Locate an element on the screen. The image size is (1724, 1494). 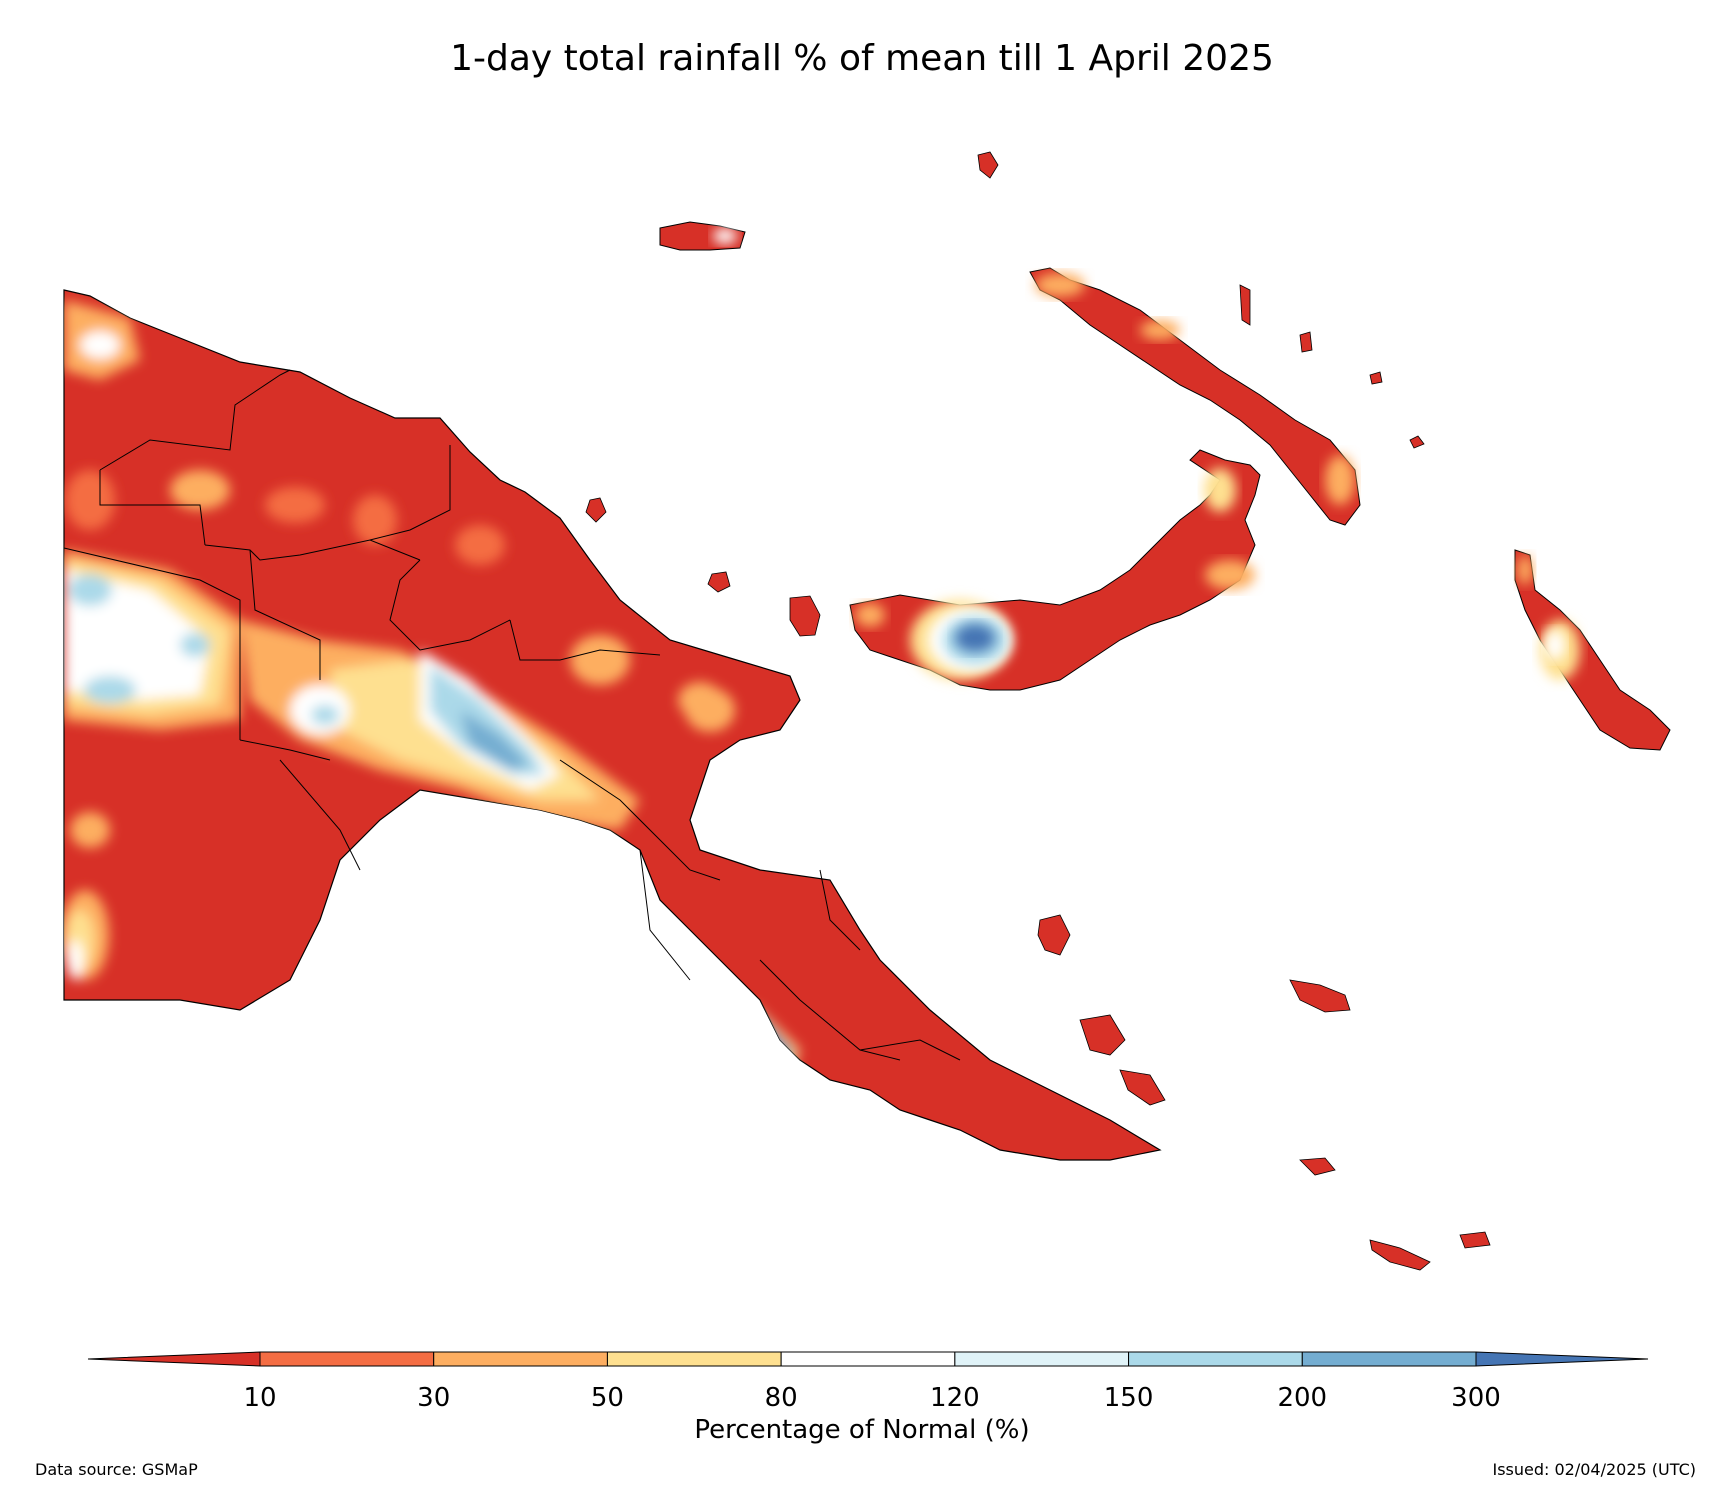
colorbar-high-extension is located at coordinates (1562, 1359).